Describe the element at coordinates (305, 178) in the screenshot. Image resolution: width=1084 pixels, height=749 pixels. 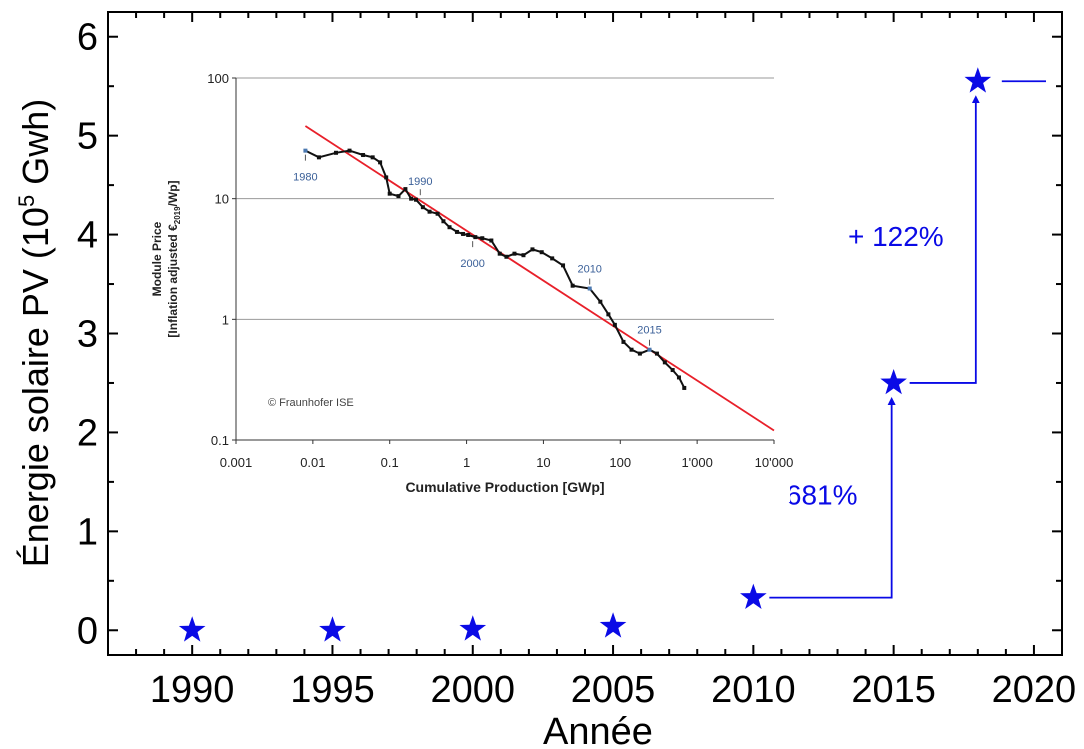
I see `inset-year-label: 1980` at that location.